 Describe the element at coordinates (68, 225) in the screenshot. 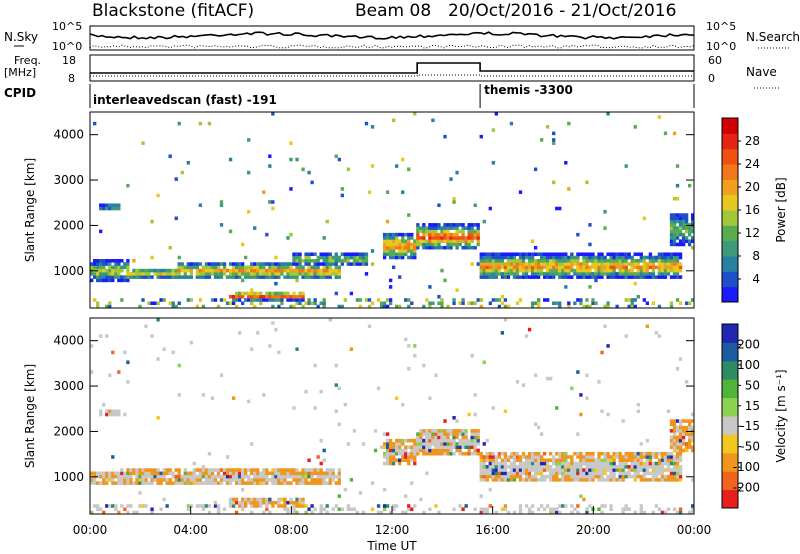

I see `y-tick-label: 2000` at that location.